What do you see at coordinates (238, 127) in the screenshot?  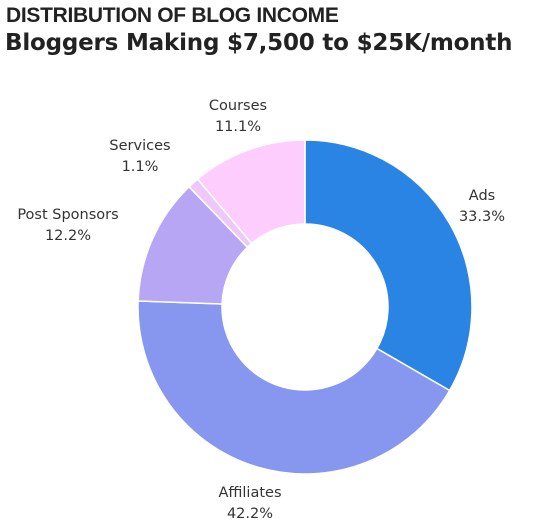 I see `slice-value-label: 11.1%` at bounding box center [238, 127].